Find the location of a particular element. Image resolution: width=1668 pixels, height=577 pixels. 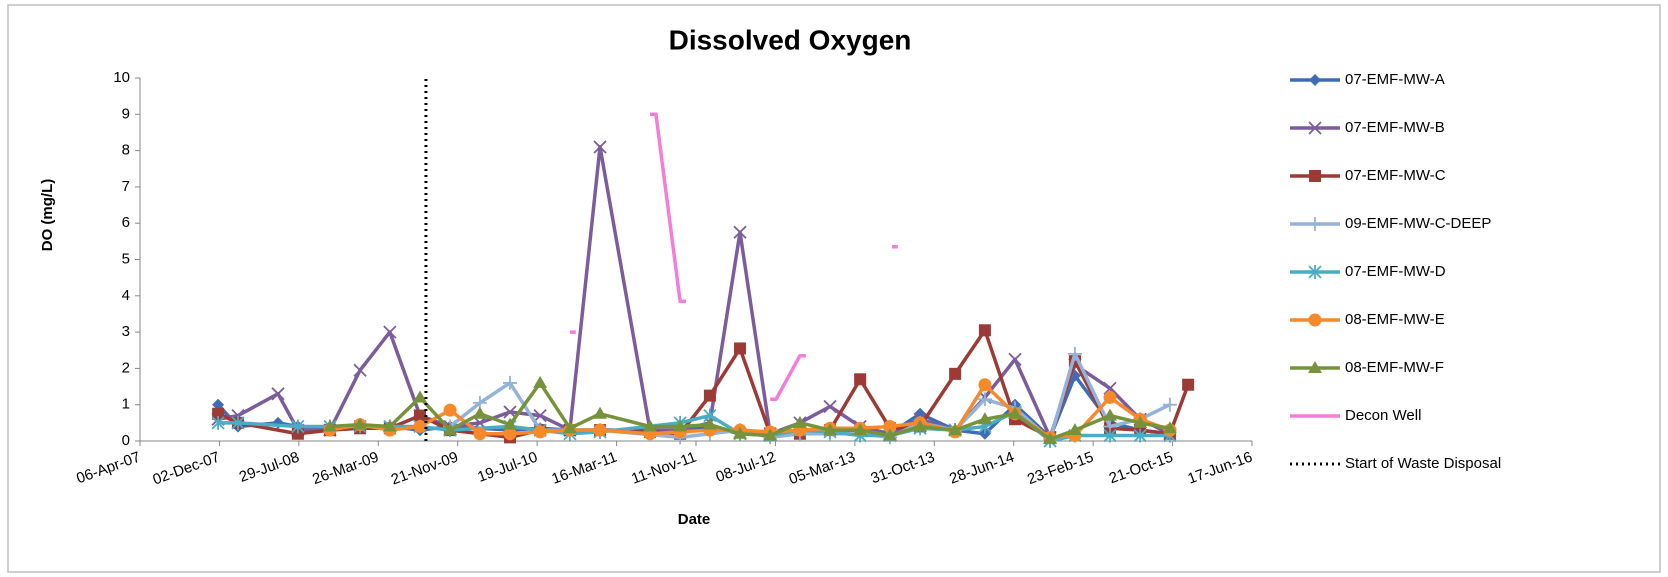

y-tick-label: 3 is located at coordinates (126, 331).